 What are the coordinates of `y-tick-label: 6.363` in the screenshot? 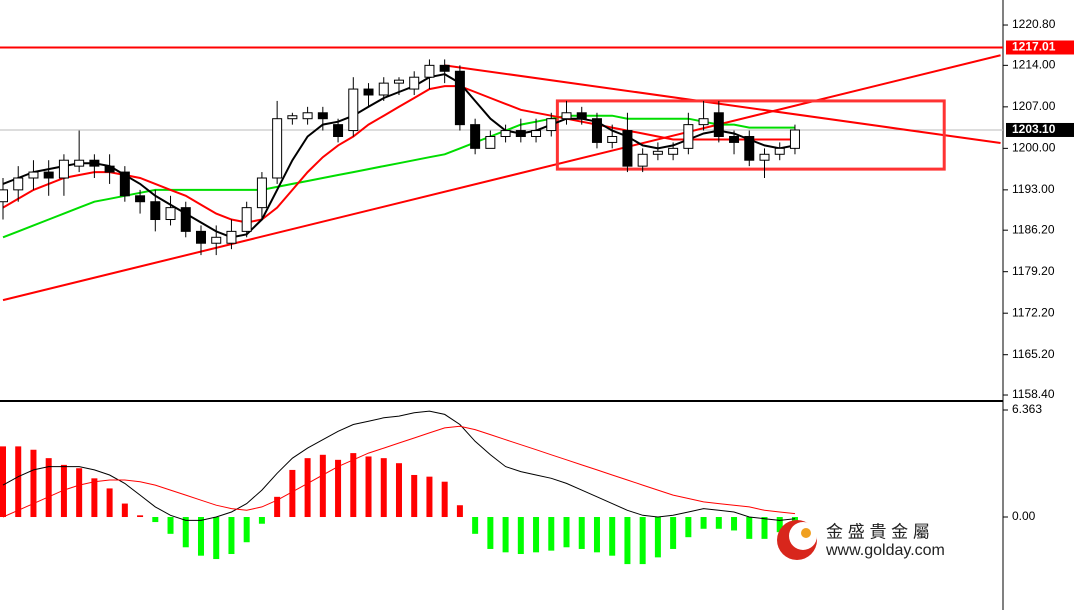 It's located at (1027, 409).